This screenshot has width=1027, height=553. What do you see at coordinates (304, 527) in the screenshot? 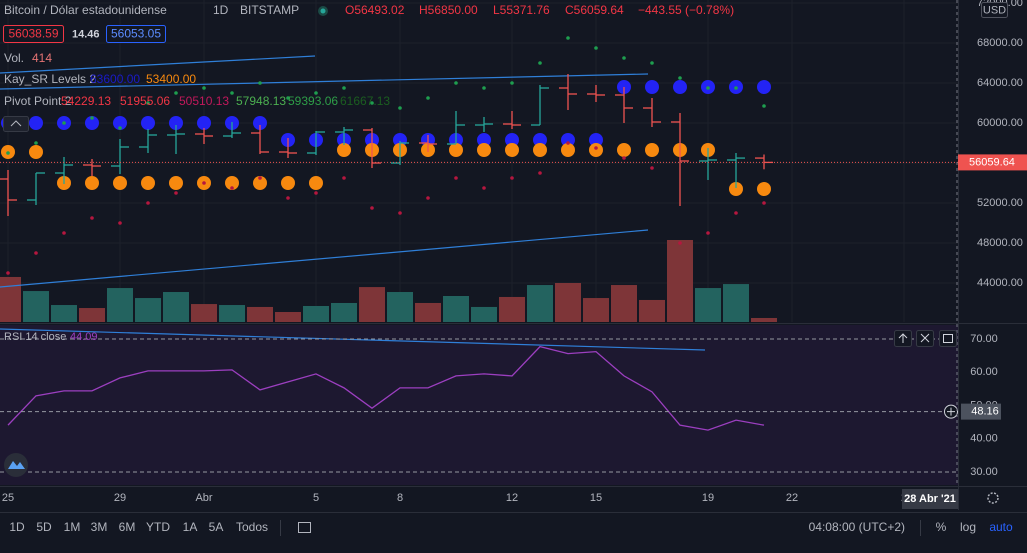
I see `goto-date-button` at bounding box center [304, 527].